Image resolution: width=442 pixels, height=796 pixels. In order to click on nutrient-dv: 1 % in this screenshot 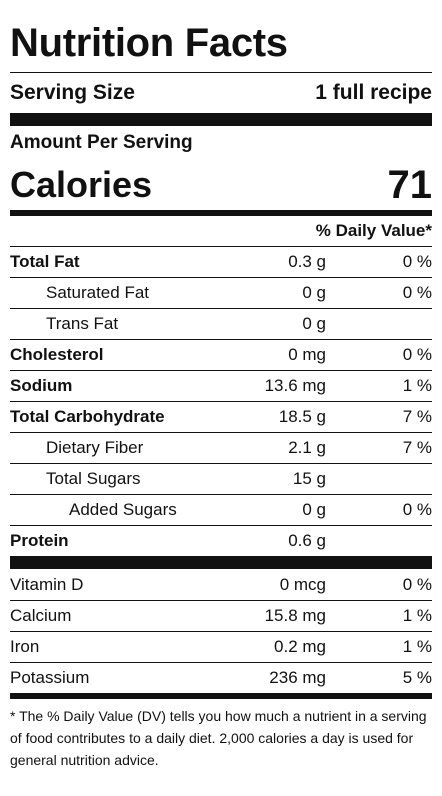, I will do `click(417, 385)`.